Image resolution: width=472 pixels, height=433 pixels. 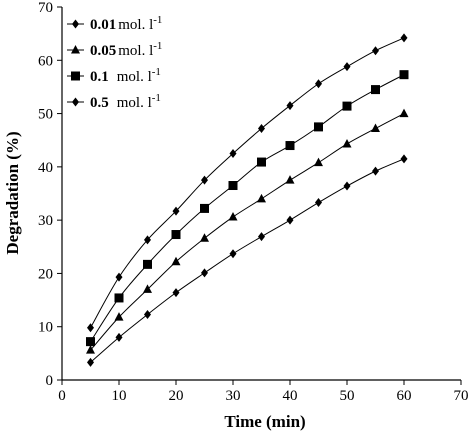 I want to click on y-tick-label: 50, so click(x=45, y=115).